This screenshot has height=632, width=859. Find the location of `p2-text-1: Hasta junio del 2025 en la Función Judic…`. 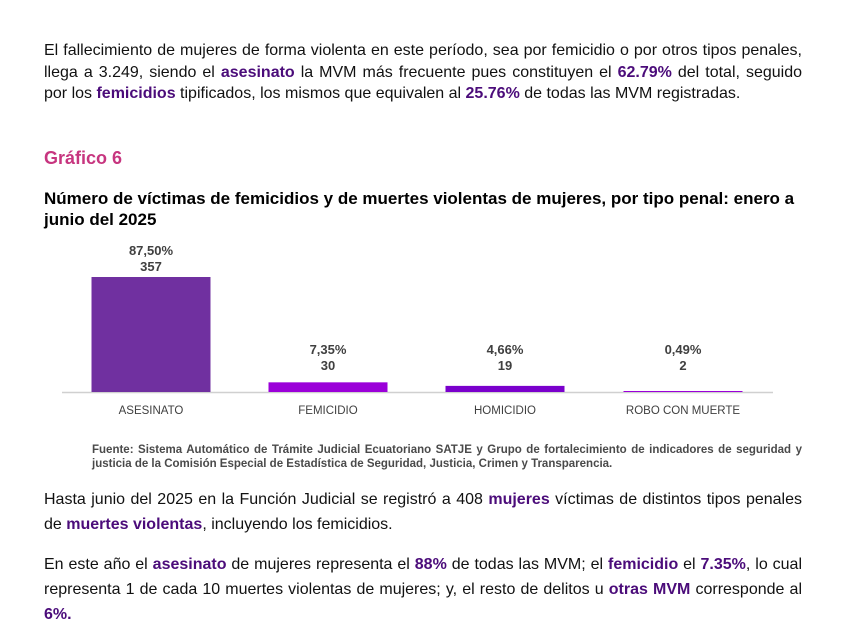

p2-text-1: Hasta junio del 2025 en la Función Judic… is located at coordinates (266, 499).